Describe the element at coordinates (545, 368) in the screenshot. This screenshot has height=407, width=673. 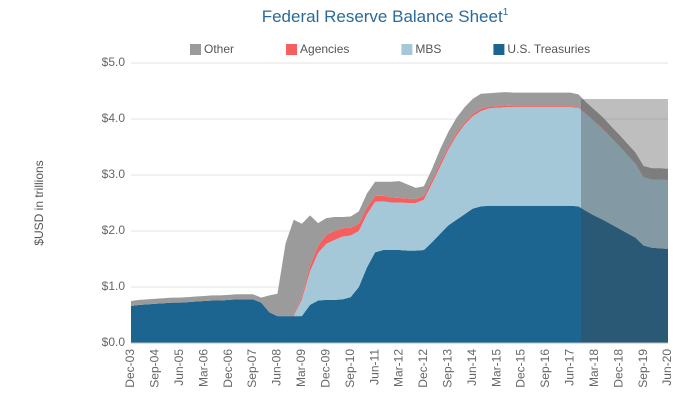
I see `x-tick-label: Sep-16` at that location.